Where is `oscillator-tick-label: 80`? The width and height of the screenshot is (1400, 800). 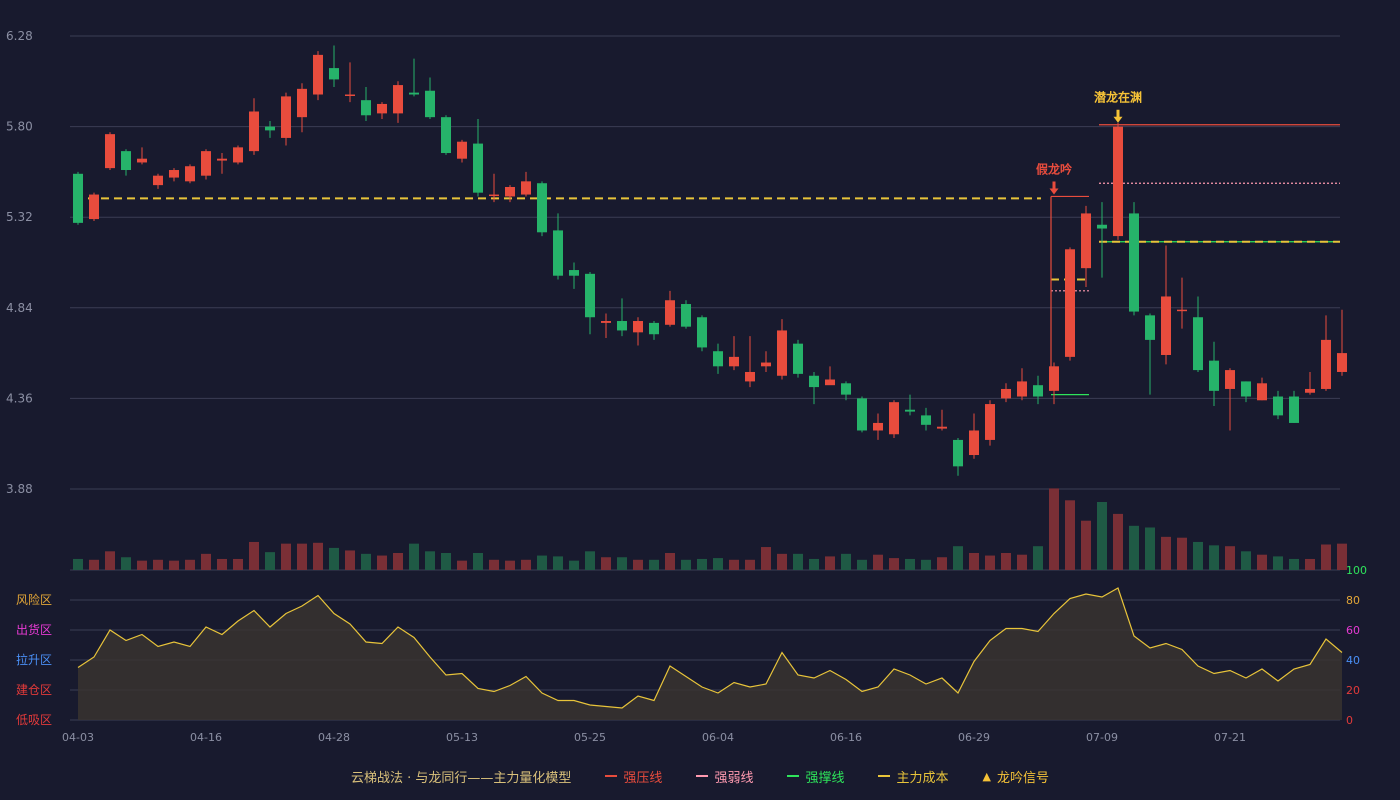
oscillator-tick-label: 80 is located at coordinates (1353, 600).